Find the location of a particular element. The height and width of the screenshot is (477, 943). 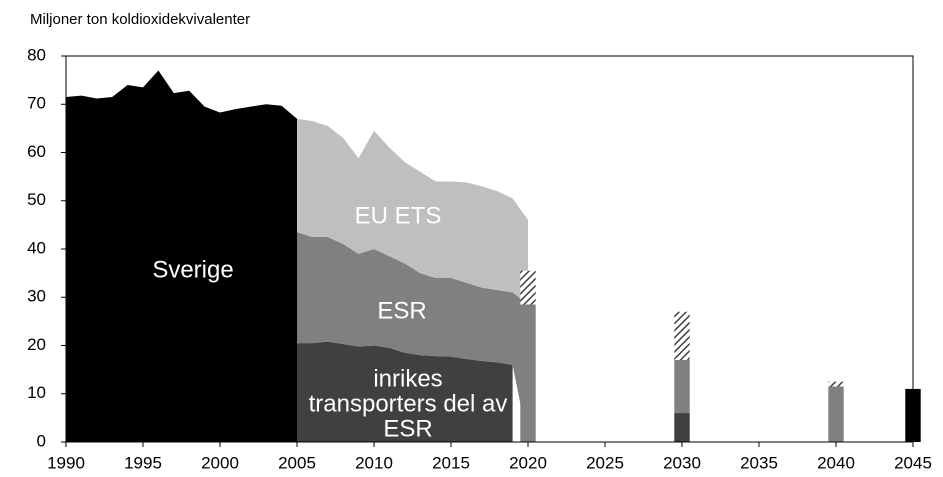

series-label: EU ETS is located at coordinates (398, 216).